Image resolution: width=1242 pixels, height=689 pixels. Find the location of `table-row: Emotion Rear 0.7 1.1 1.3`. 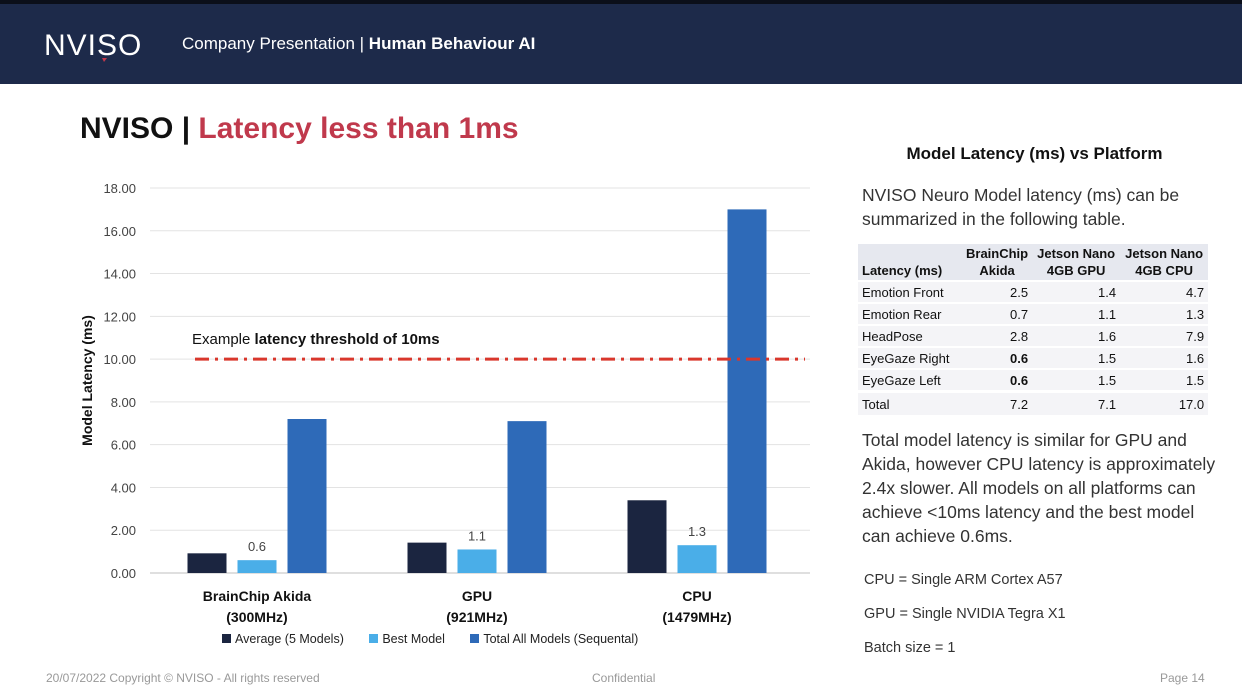

table-row: Emotion Rear 0.7 1.1 1.3 is located at coordinates (1033, 313).